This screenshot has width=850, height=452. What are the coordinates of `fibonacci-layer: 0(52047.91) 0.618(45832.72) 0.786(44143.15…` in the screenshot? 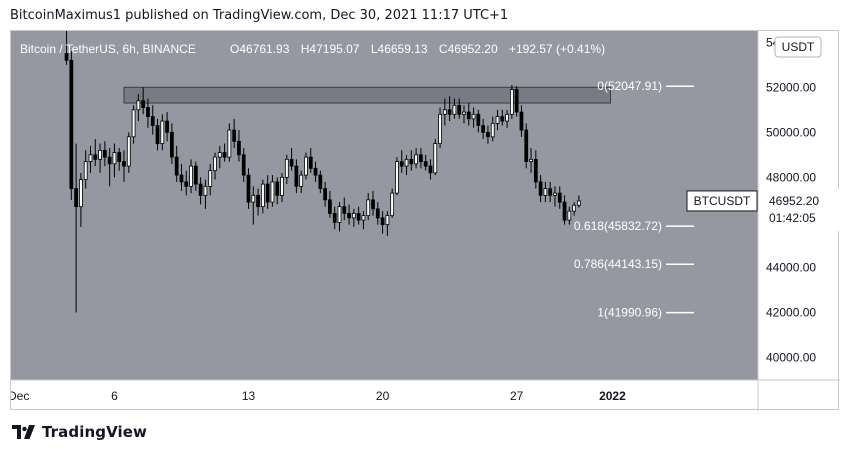 It's located at (634, 199).